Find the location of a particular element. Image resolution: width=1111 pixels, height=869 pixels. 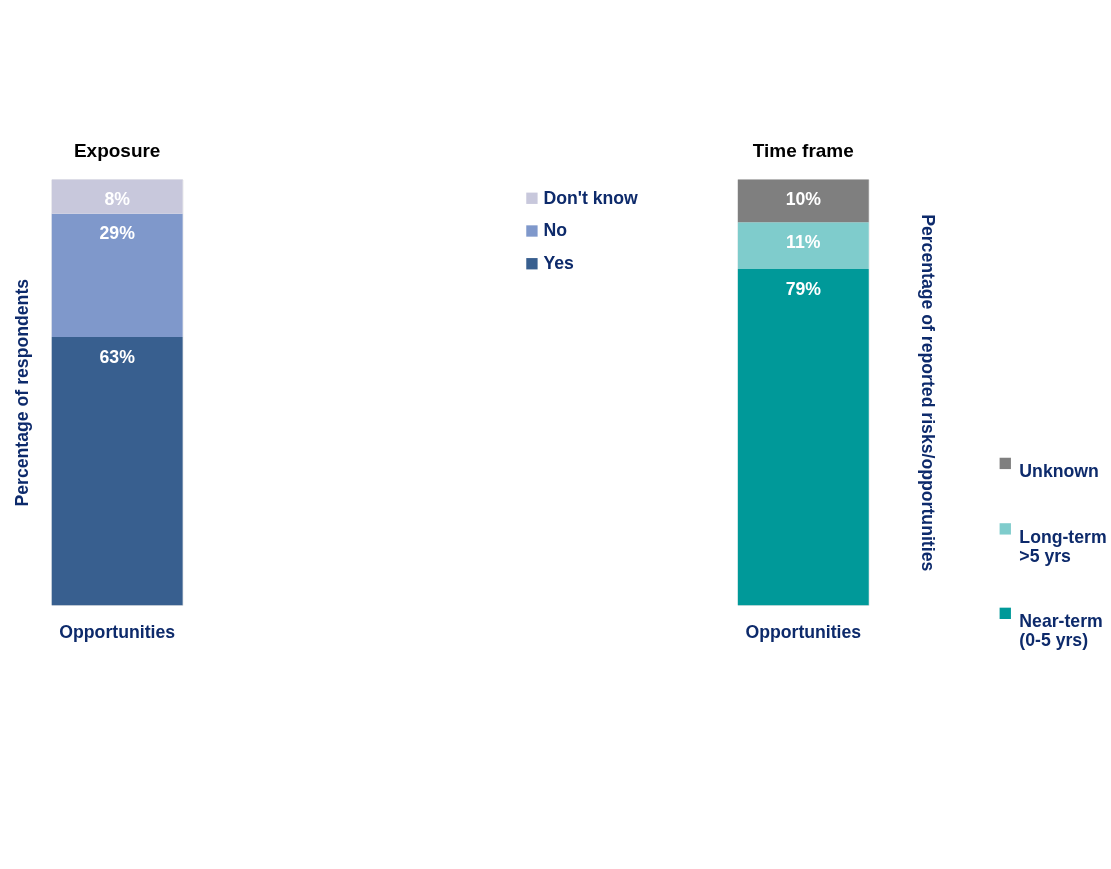

data-label: 10% is located at coordinates (803, 199).